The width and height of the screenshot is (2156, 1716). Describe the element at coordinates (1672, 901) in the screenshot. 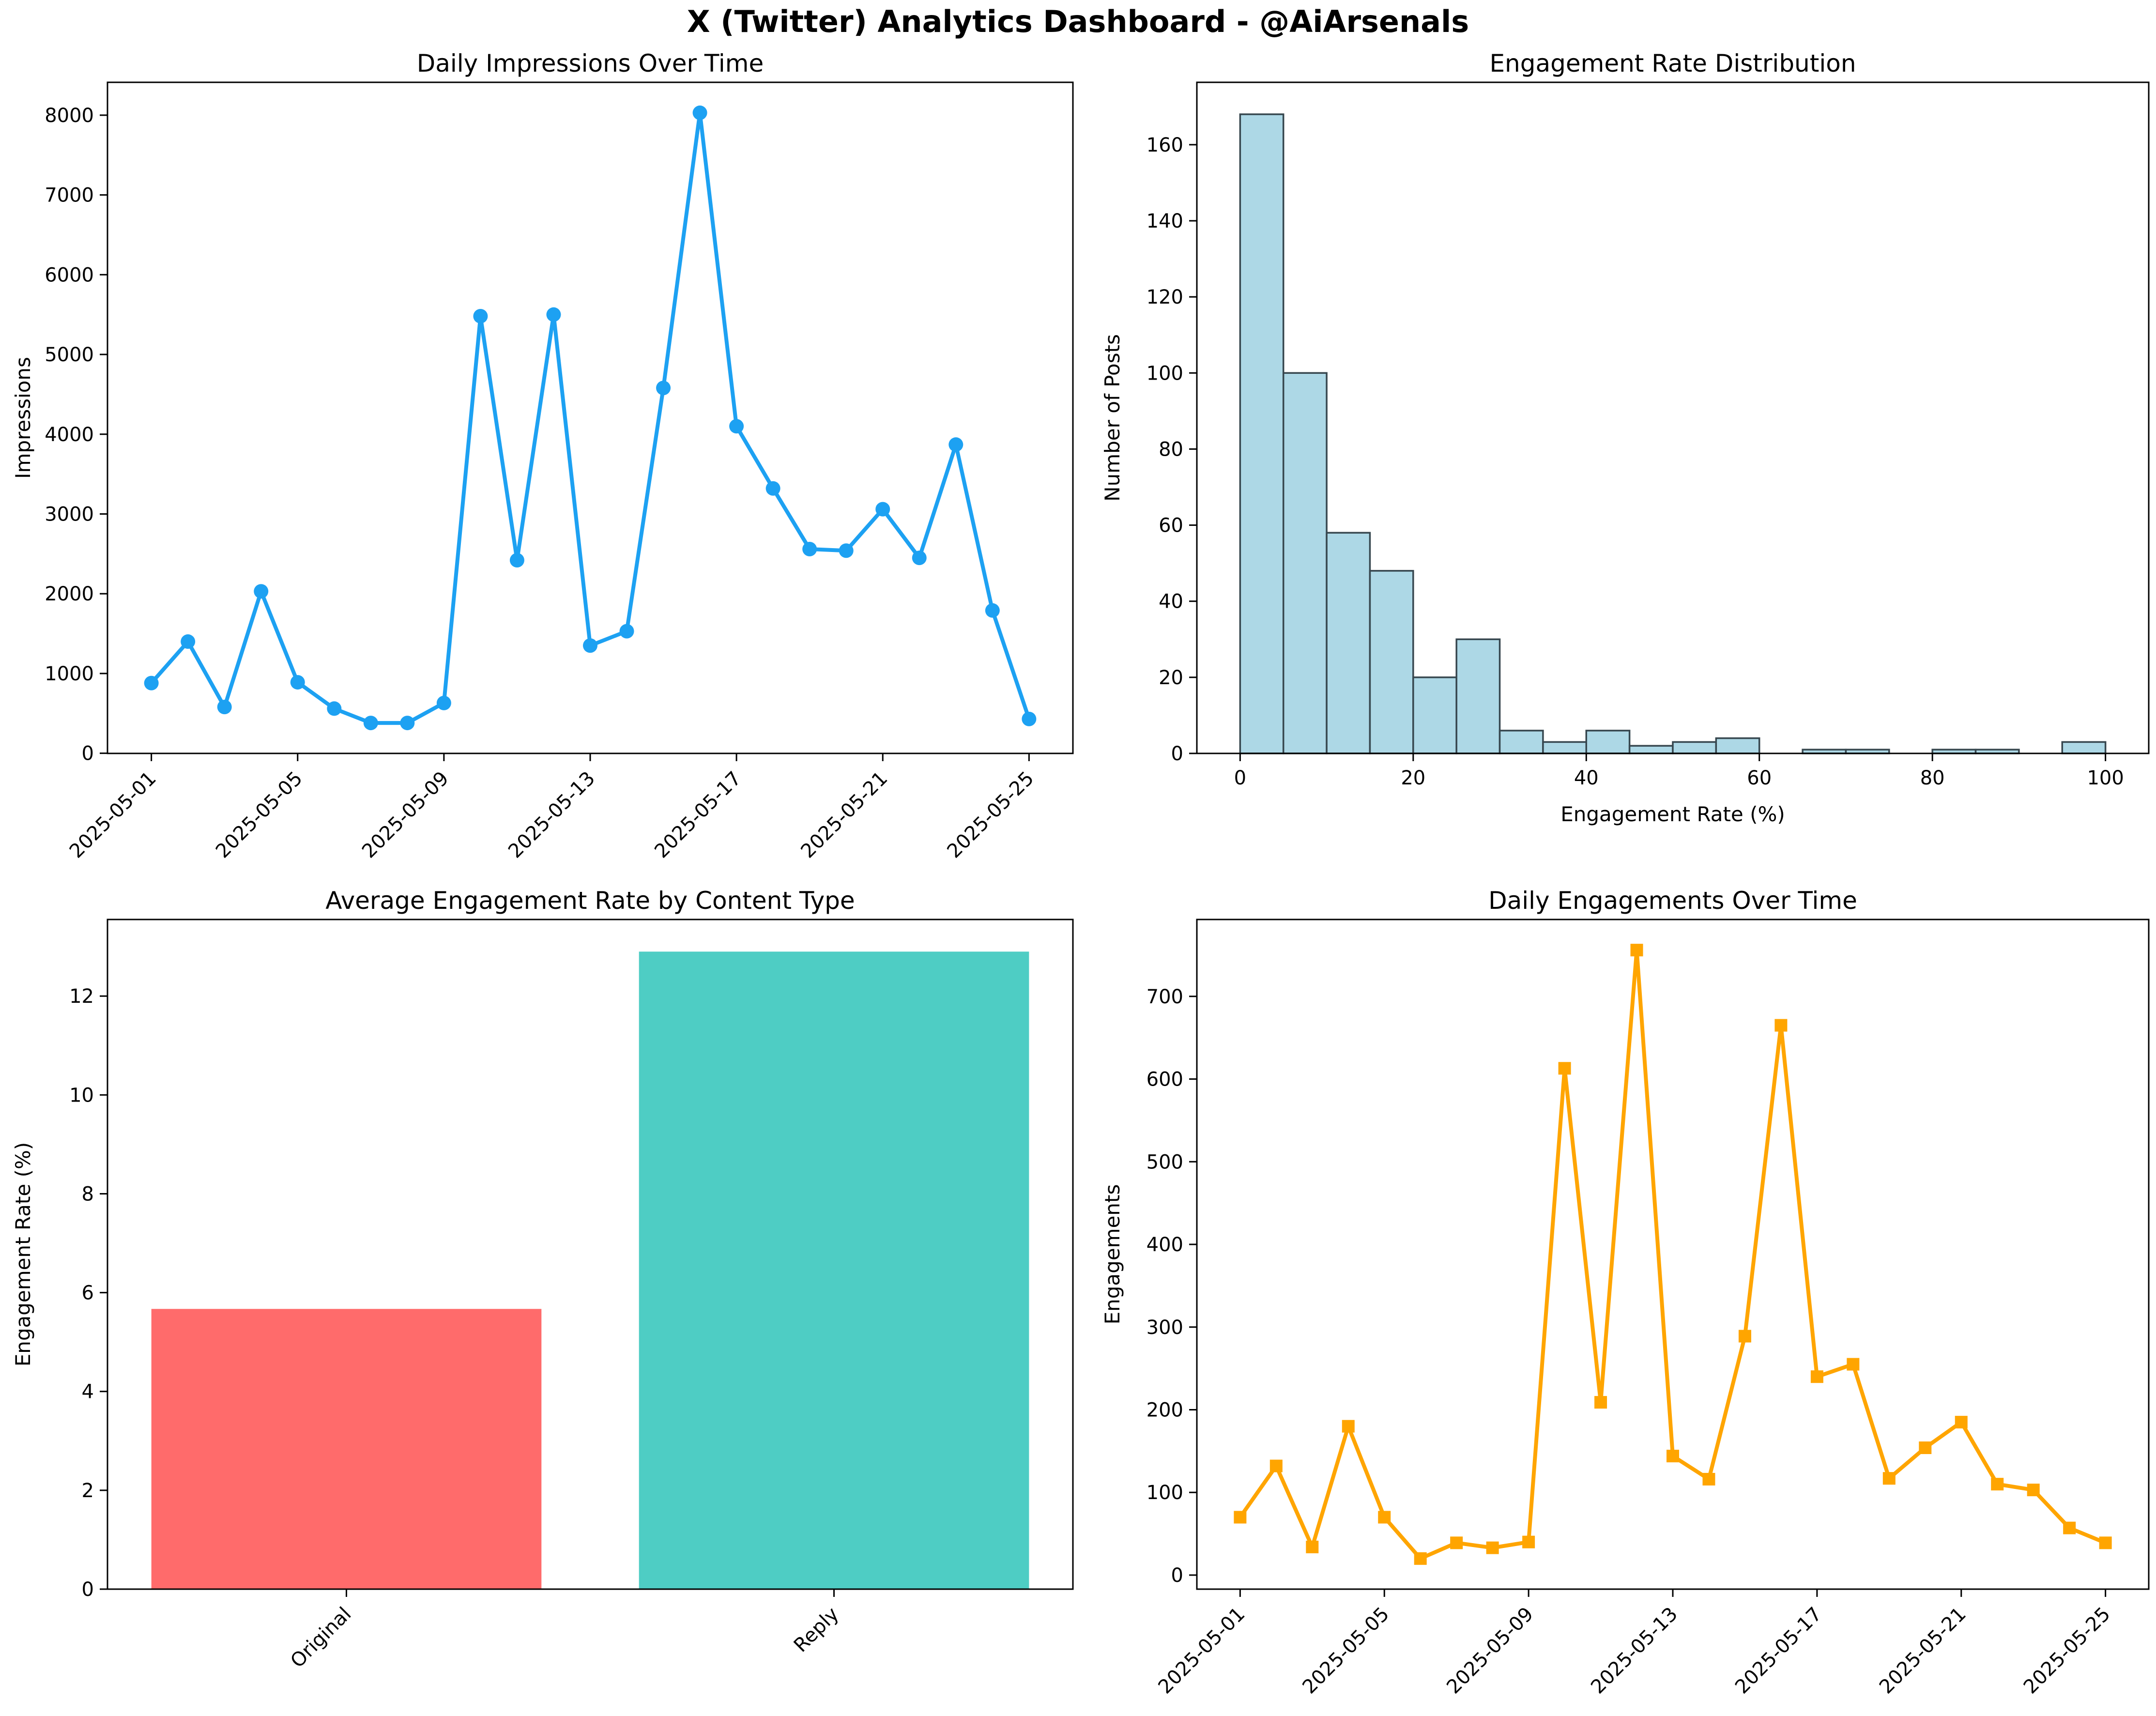

I see `engagements-title: Daily Engagements Over Time` at that location.